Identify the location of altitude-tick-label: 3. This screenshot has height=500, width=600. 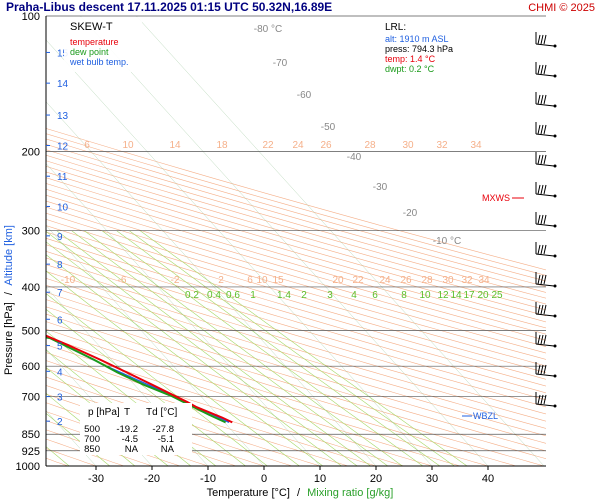
(60, 398).